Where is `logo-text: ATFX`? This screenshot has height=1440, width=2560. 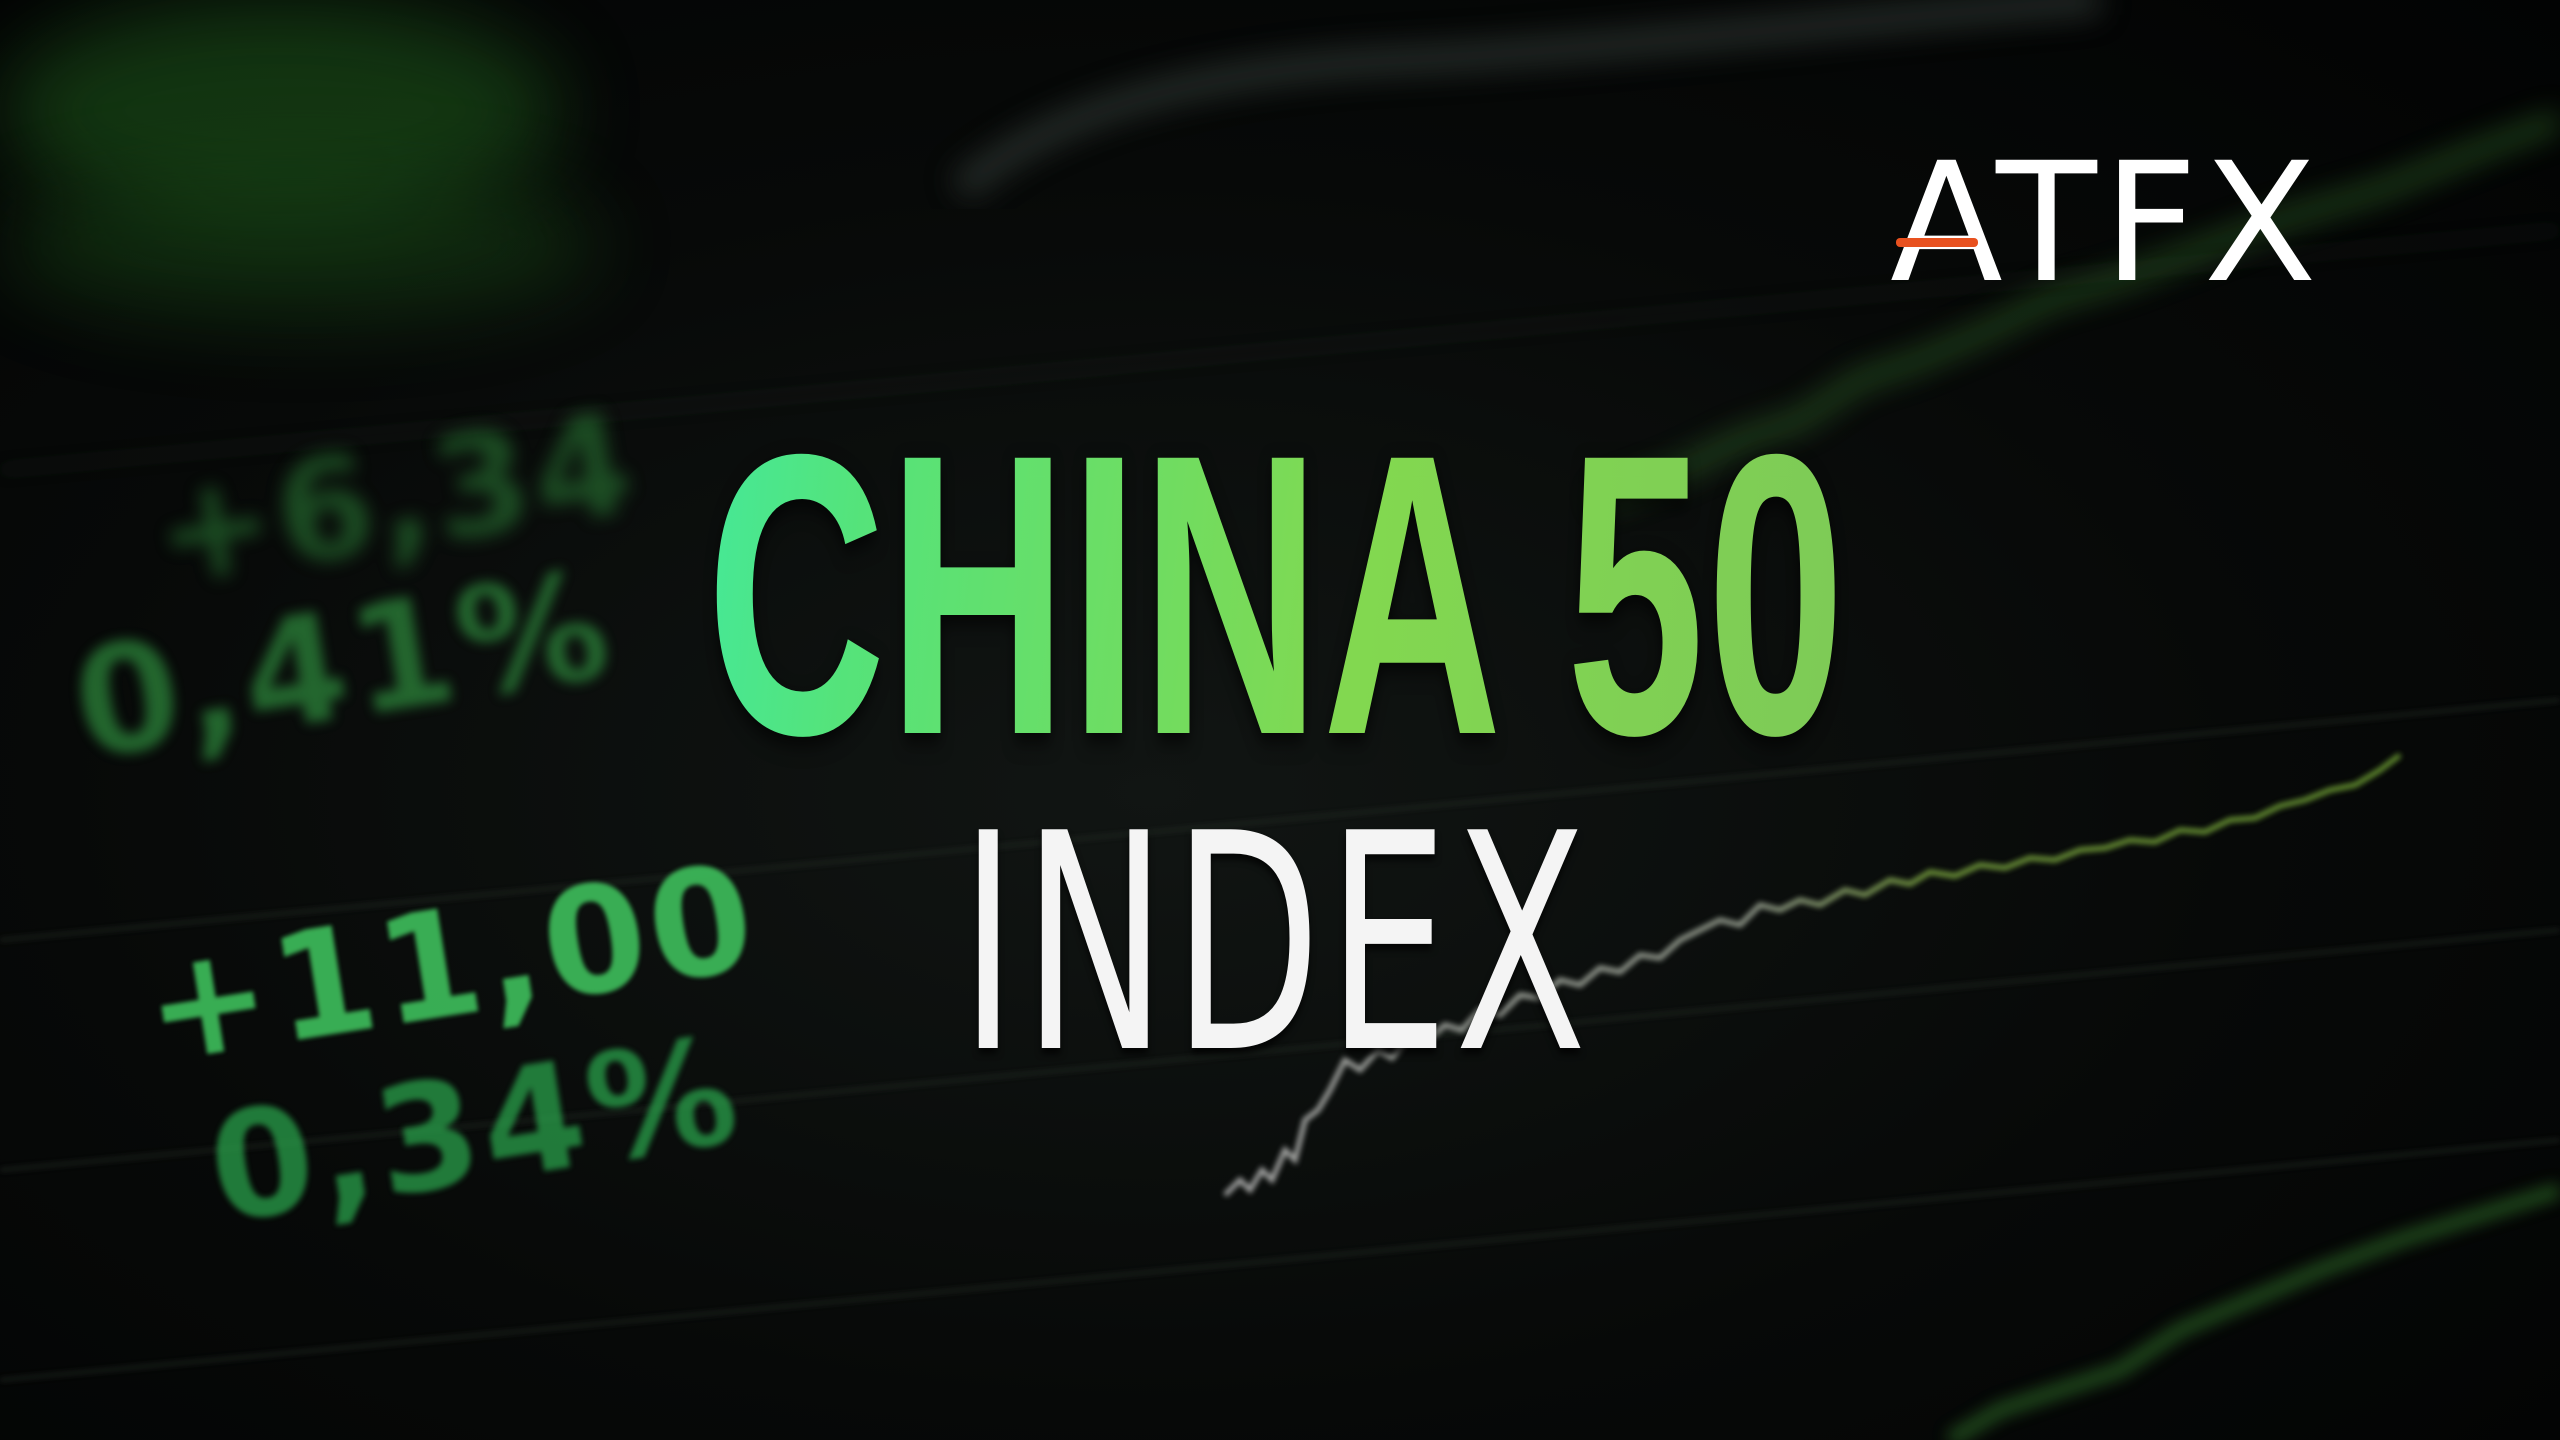 logo-text: ATFX is located at coordinates (2106, 223).